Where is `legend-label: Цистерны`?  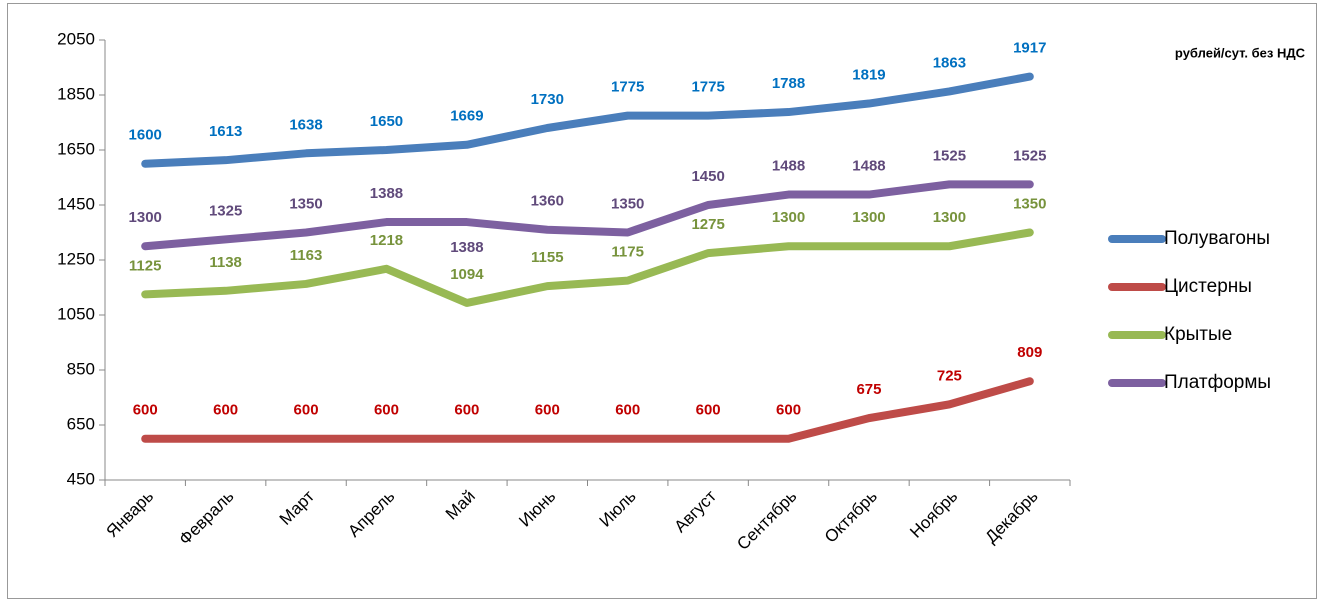
legend-label: Цистерны is located at coordinates (1208, 286).